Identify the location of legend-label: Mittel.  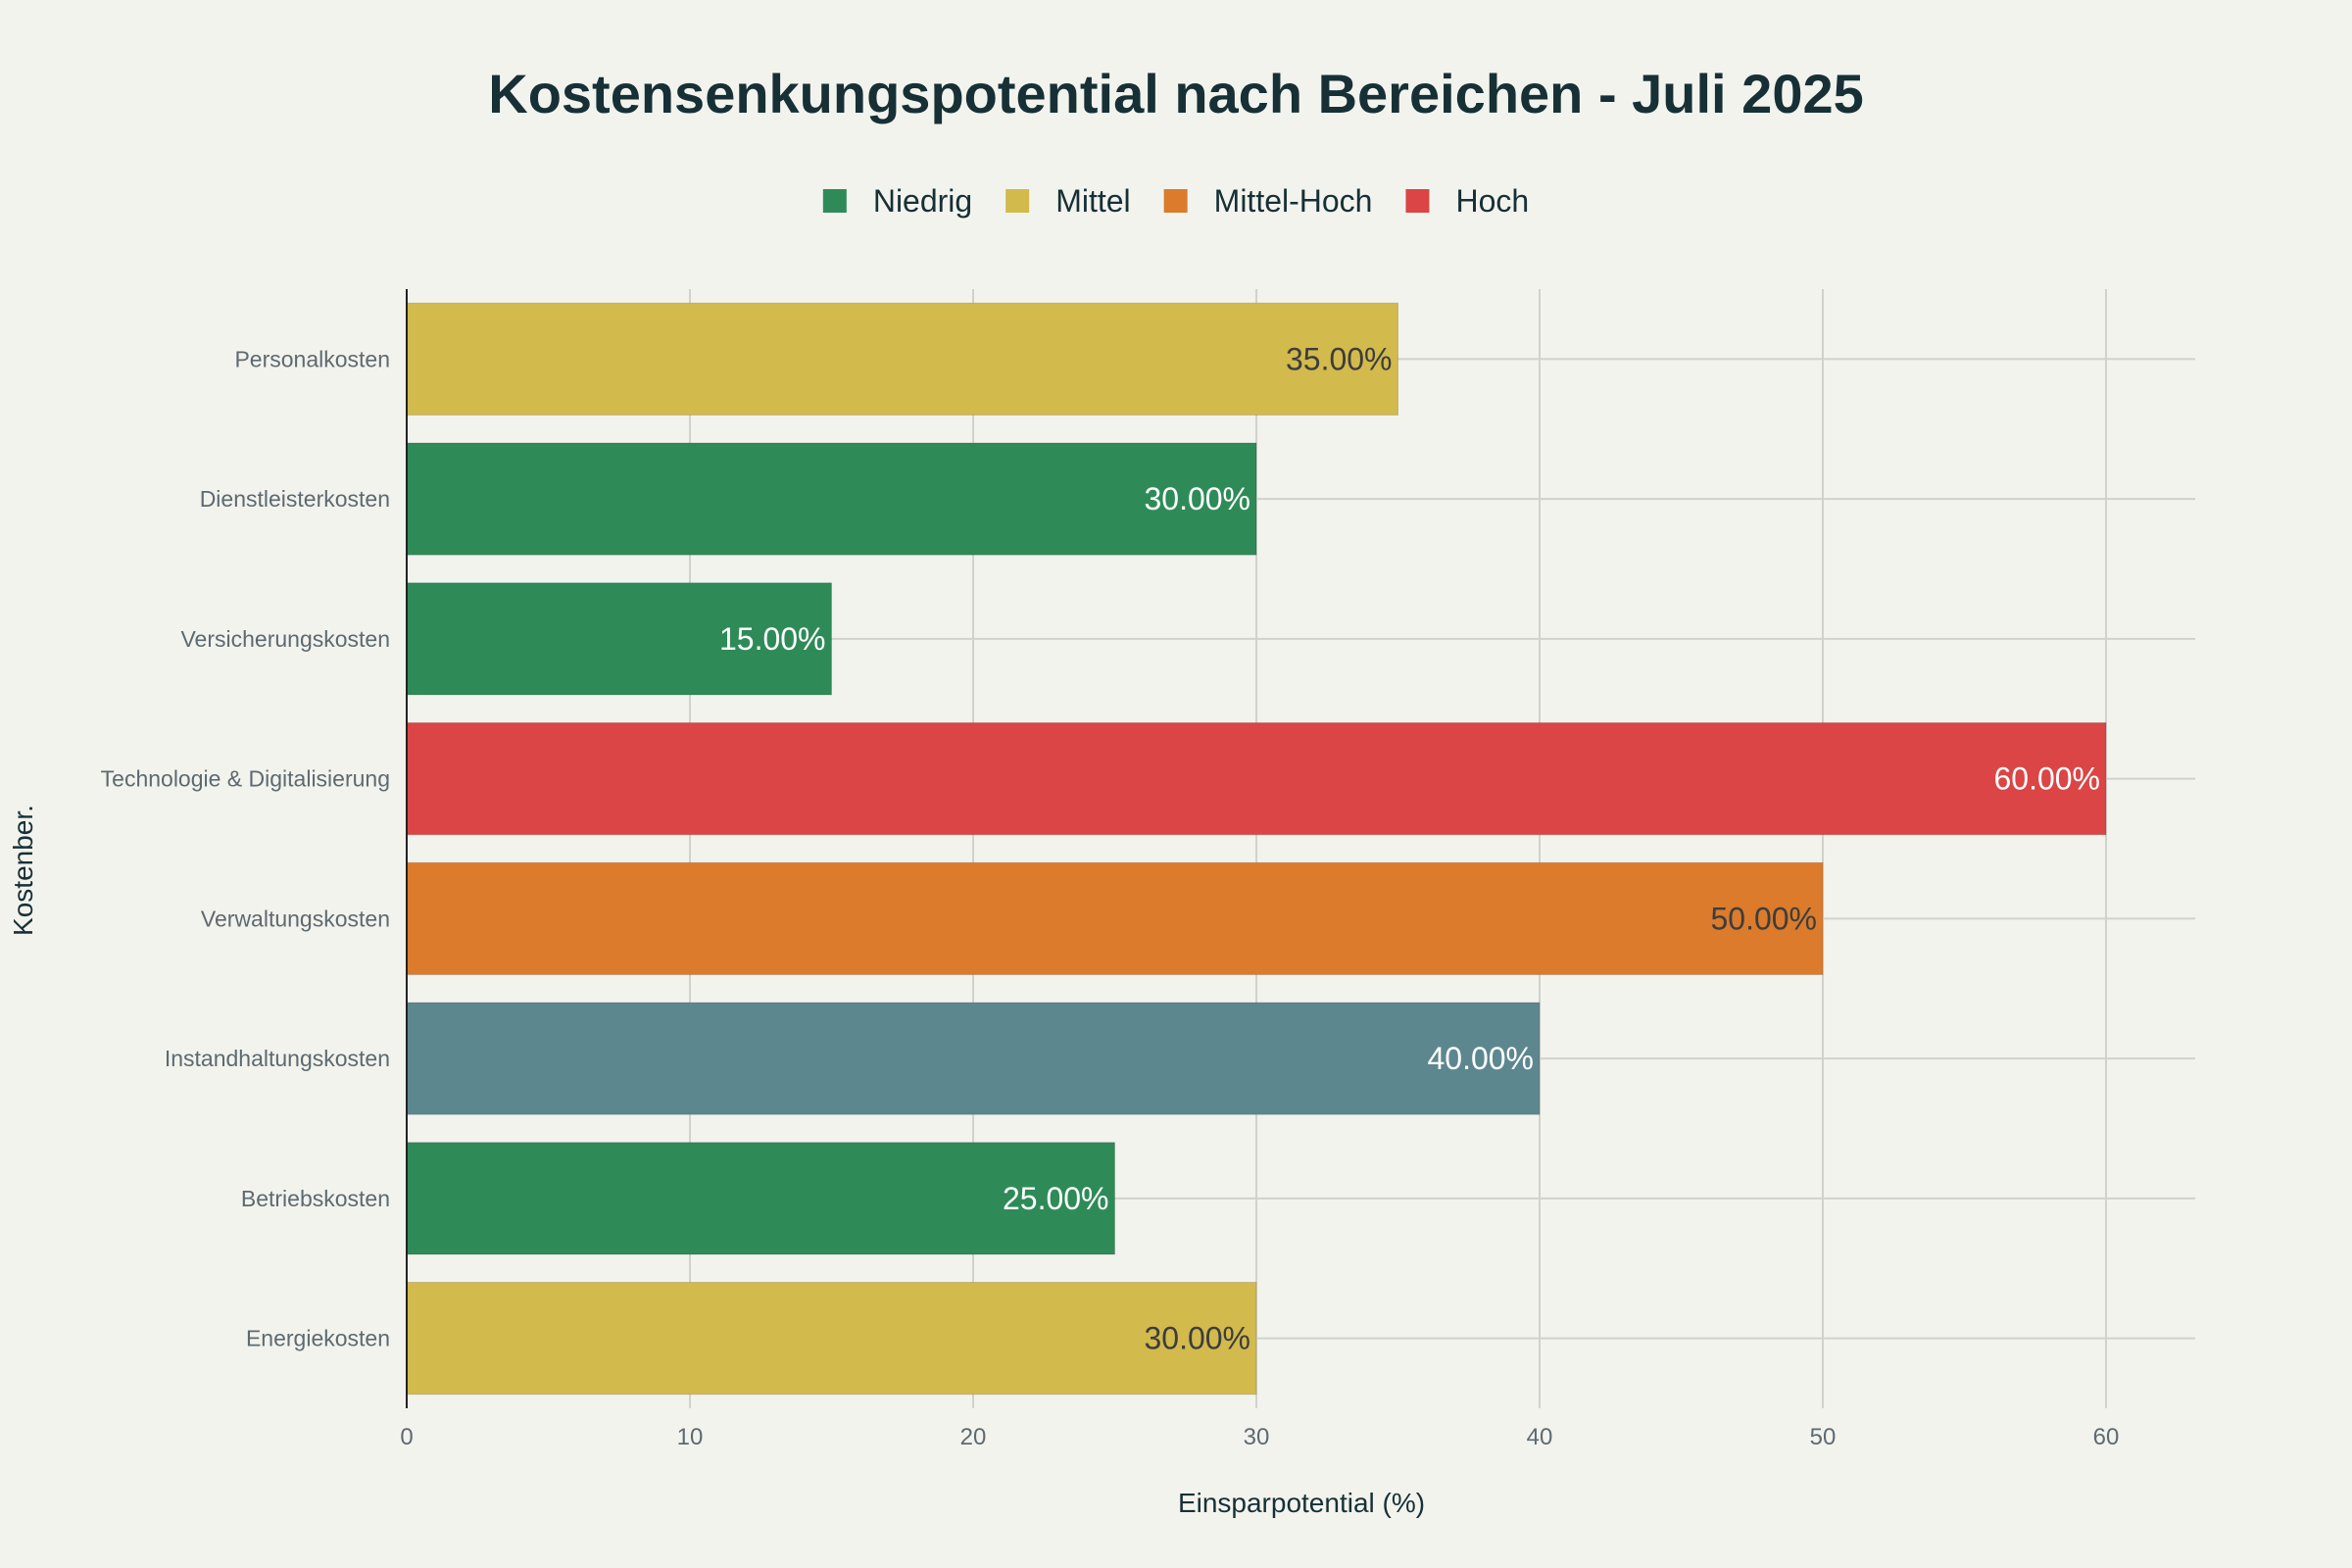
(1092, 201).